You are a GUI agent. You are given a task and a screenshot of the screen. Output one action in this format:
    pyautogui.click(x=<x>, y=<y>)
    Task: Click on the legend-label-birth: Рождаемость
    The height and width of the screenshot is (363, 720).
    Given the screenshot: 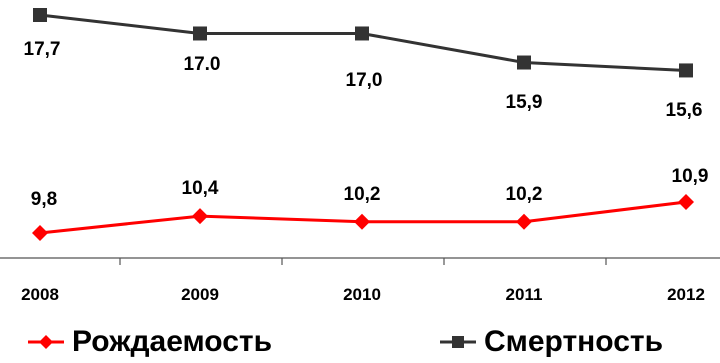 What is the action you would take?
    pyautogui.click(x=172, y=342)
    